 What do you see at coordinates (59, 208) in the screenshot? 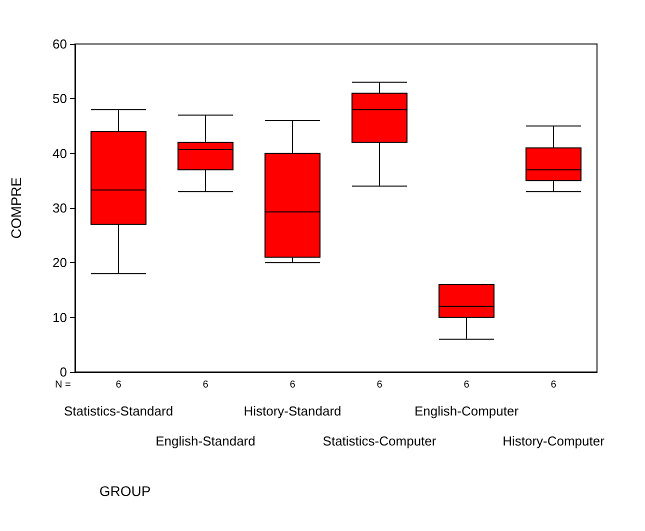
I see `y-tick-label: 30` at bounding box center [59, 208].